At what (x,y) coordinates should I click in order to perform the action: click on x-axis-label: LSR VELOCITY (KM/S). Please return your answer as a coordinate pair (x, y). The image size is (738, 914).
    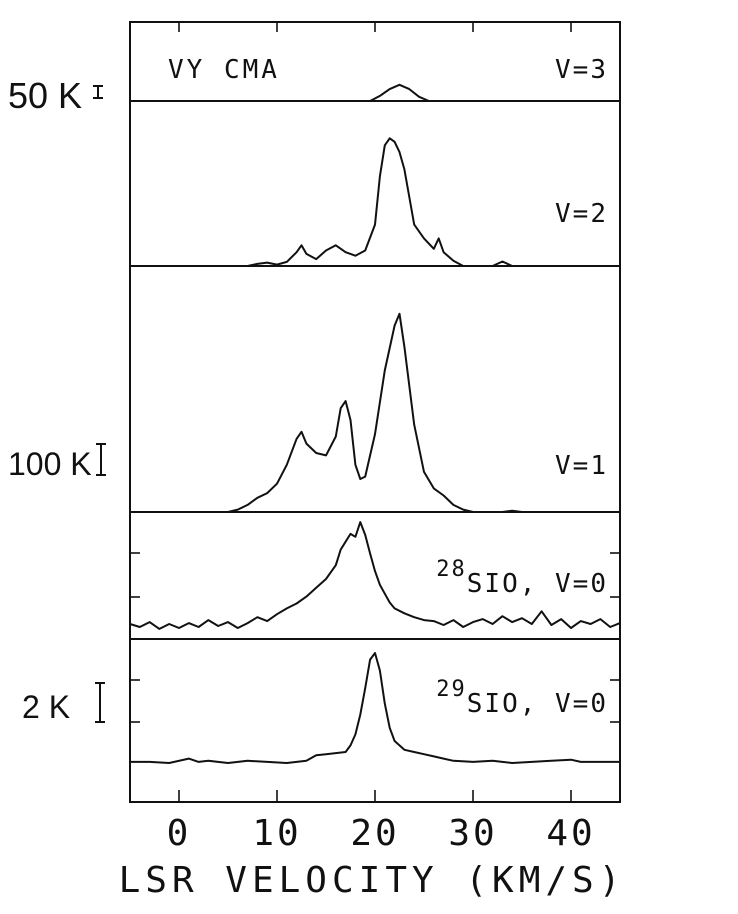
    Looking at the image, I should click on (372, 880).